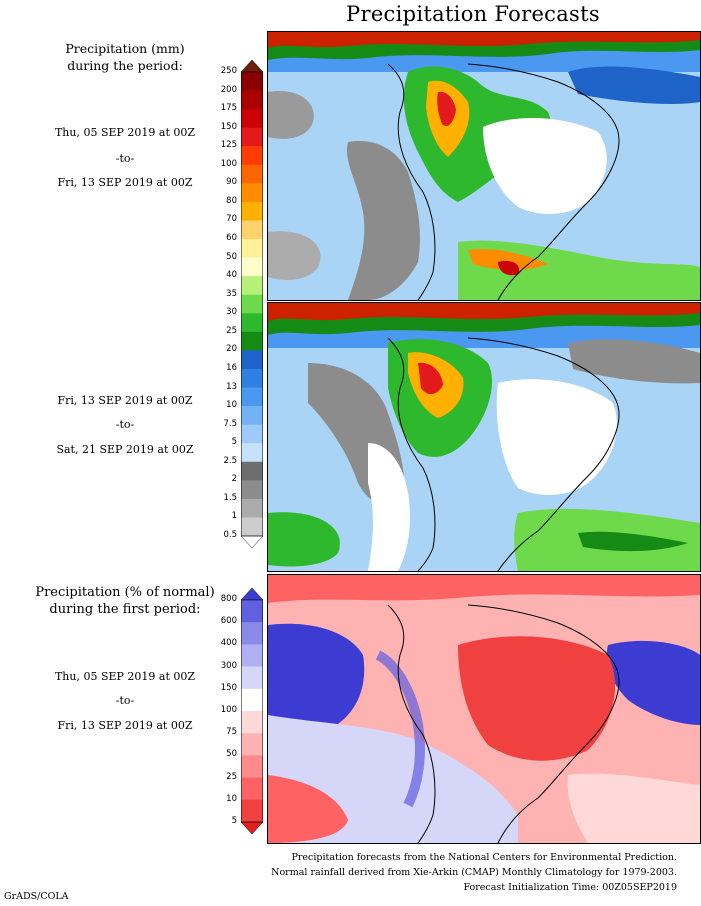 This screenshot has height=906, width=701. What do you see at coordinates (228, 643) in the screenshot?
I see `percent-colorbar-tick-label: 400` at bounding box center [228, 643].